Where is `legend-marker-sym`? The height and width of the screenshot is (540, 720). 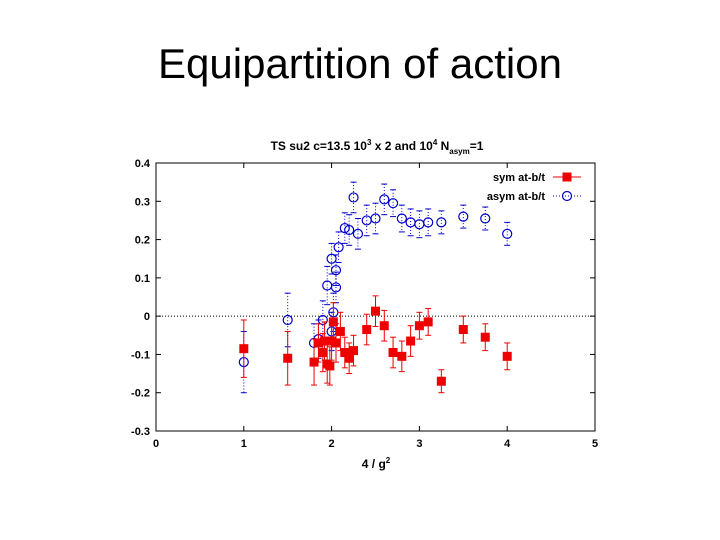
legend-marker-sym is located at coordinates (567, 177).